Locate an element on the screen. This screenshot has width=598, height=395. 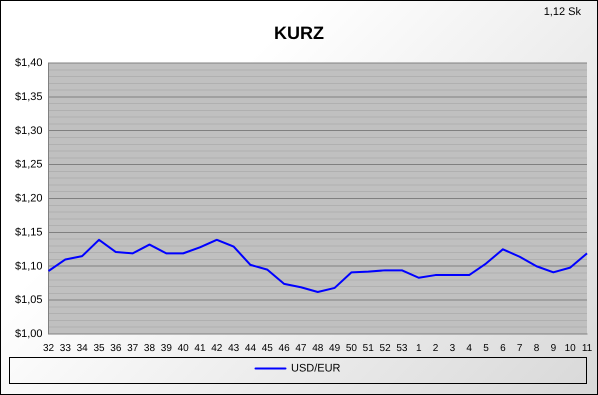
y-tick-label: $1,20 is located at coordinates (28, 198).